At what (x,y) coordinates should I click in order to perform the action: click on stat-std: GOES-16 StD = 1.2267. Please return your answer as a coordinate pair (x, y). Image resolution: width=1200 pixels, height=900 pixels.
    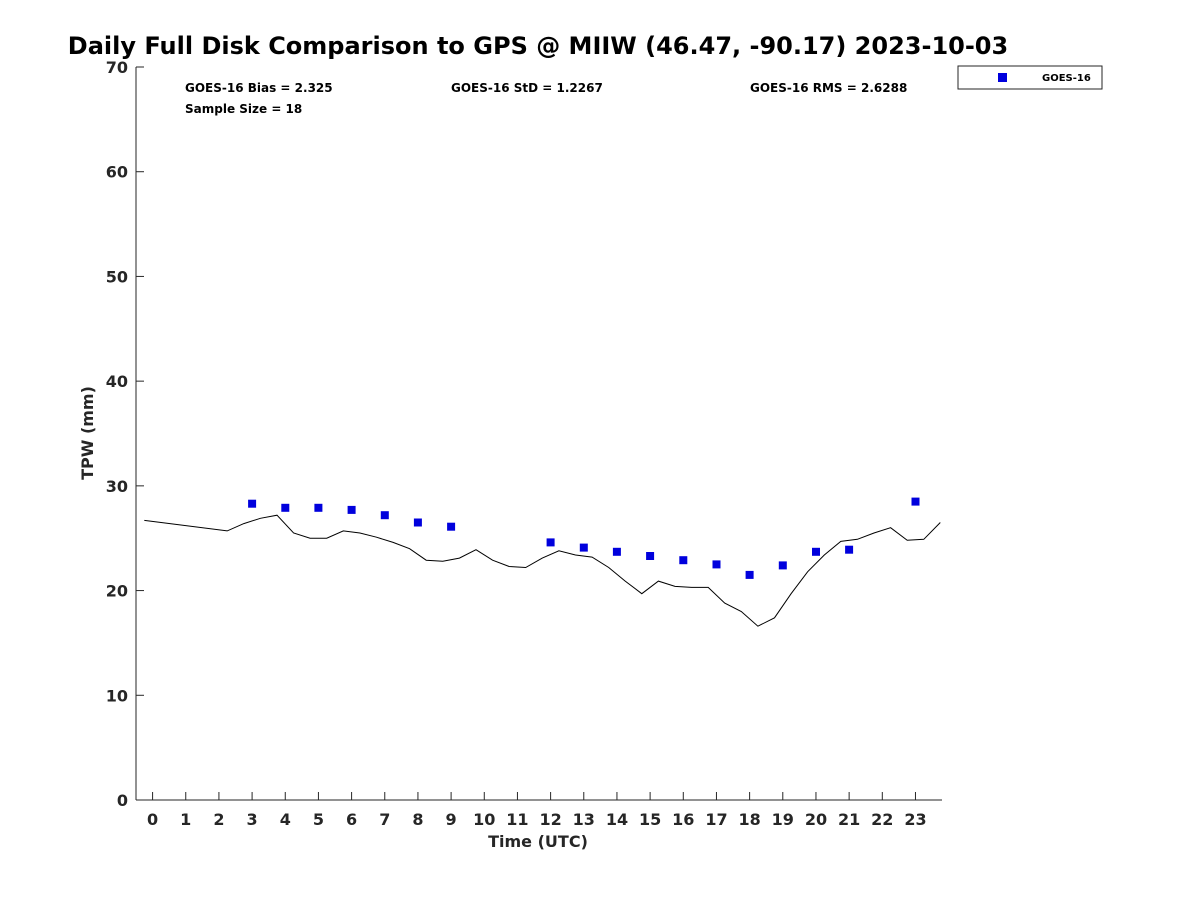
    Looking at the image, I should click on (527, 88).